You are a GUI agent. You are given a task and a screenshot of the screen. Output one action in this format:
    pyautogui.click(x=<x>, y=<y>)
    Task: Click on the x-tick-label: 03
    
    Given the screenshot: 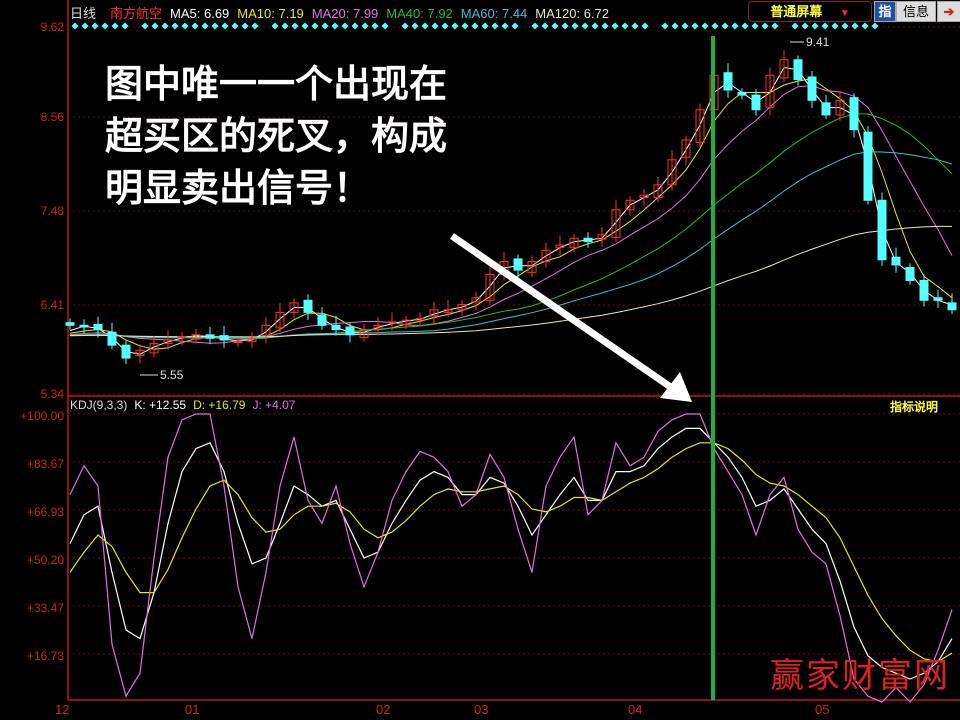 What is the action you would take?
    pyautogui.click(x=481, y=709)
    